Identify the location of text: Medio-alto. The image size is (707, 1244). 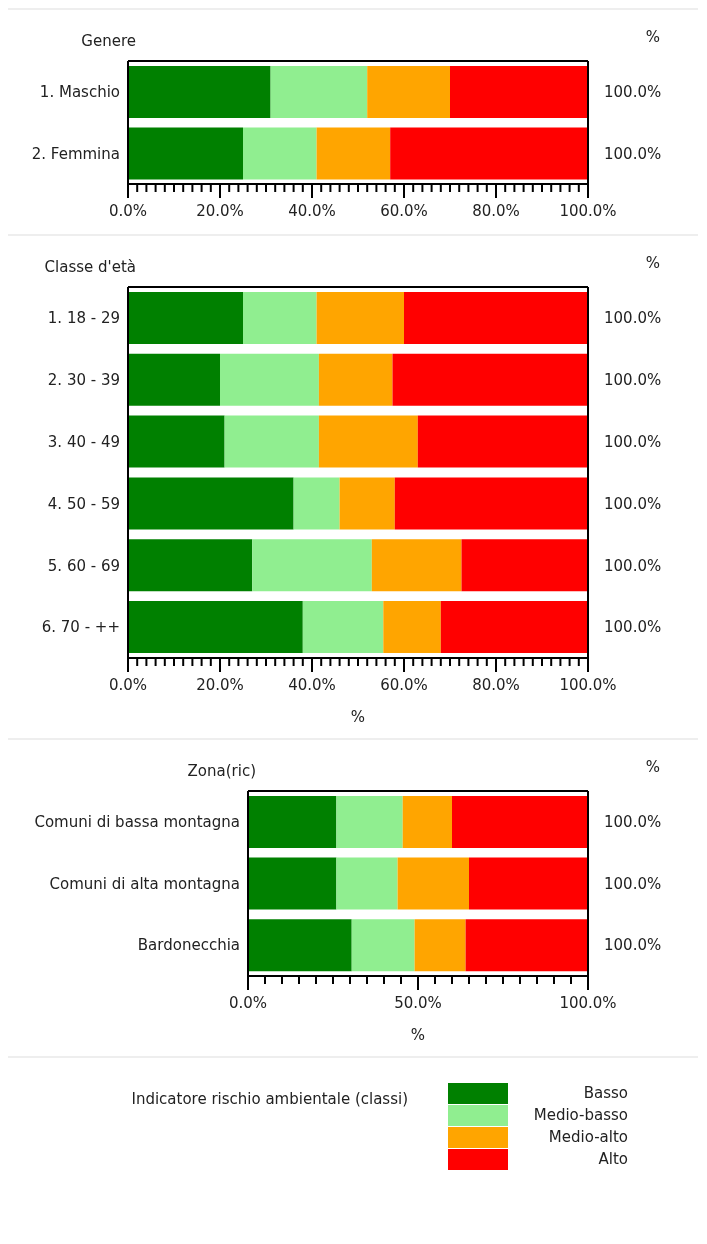
(587, 1137).